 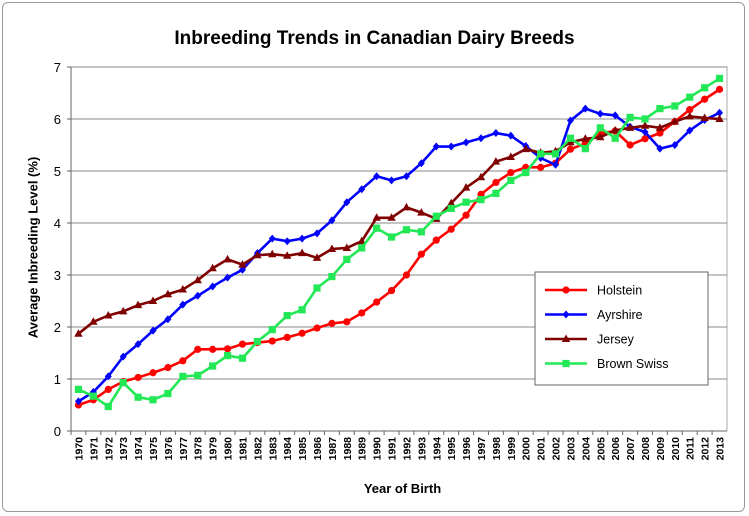 I want to click on legend-label: Ayrshire, so click(x=620, y=315).